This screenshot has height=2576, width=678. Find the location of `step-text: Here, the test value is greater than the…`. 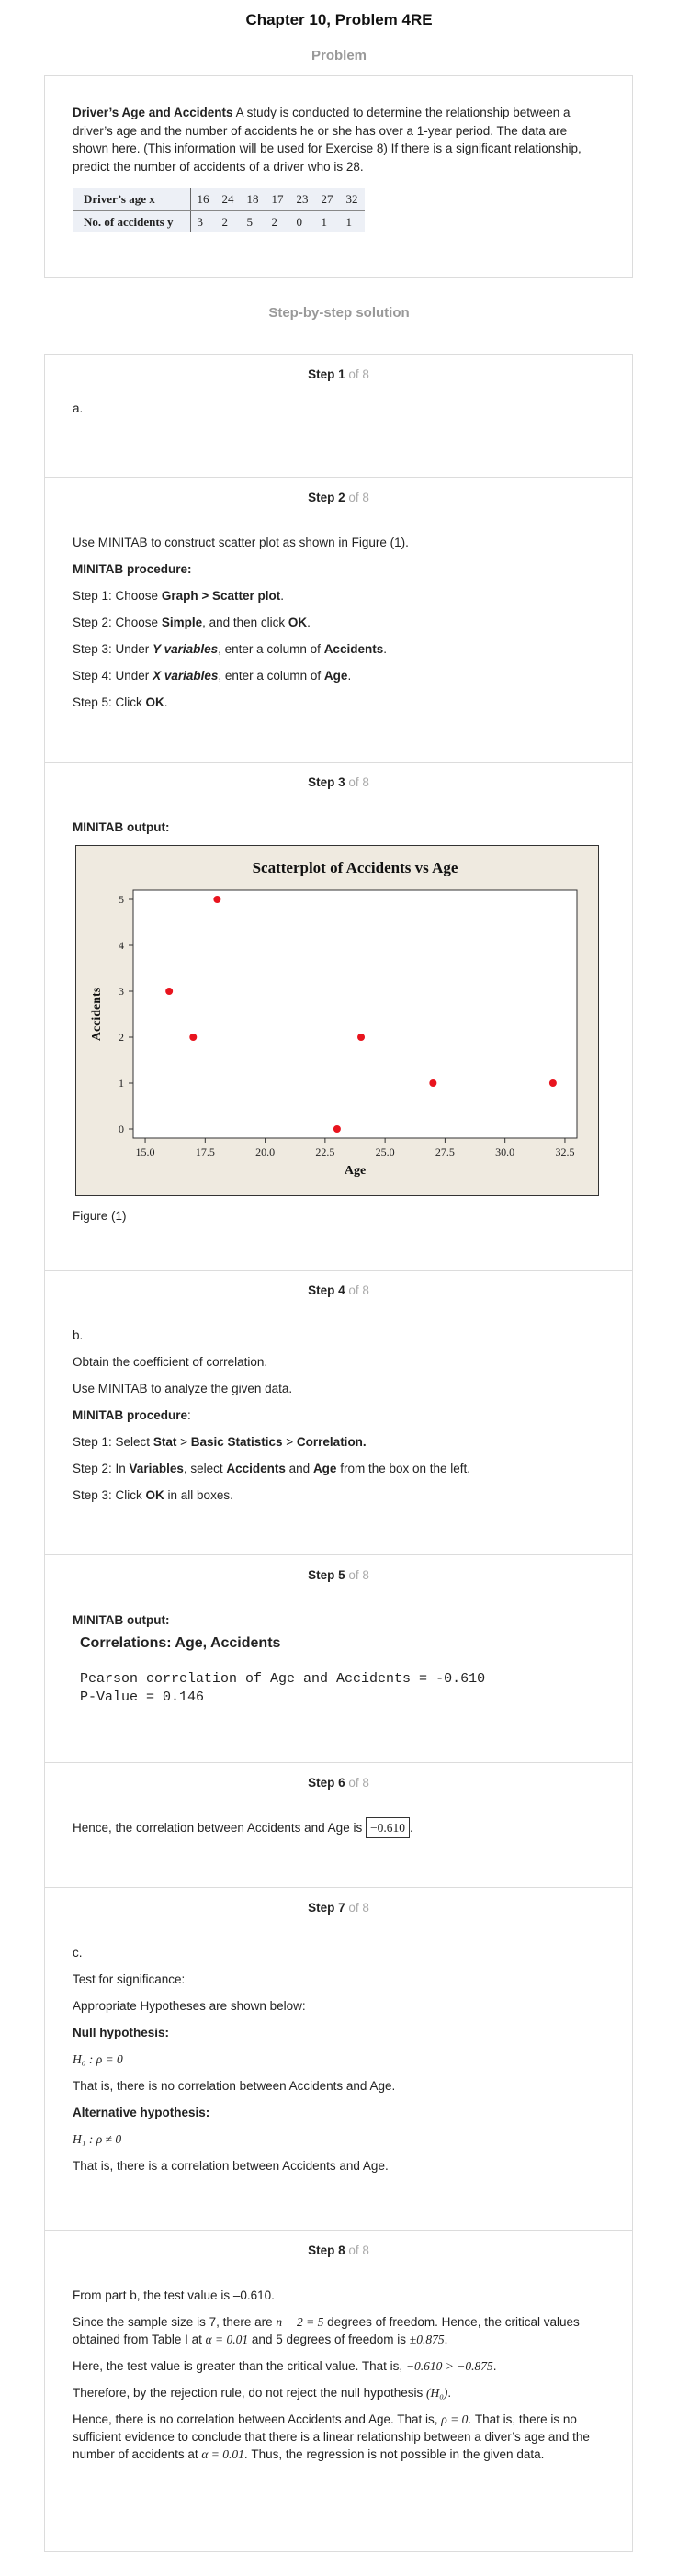

step-text: Here, the test value is greater than the… is located at coordinates (285, 2366).